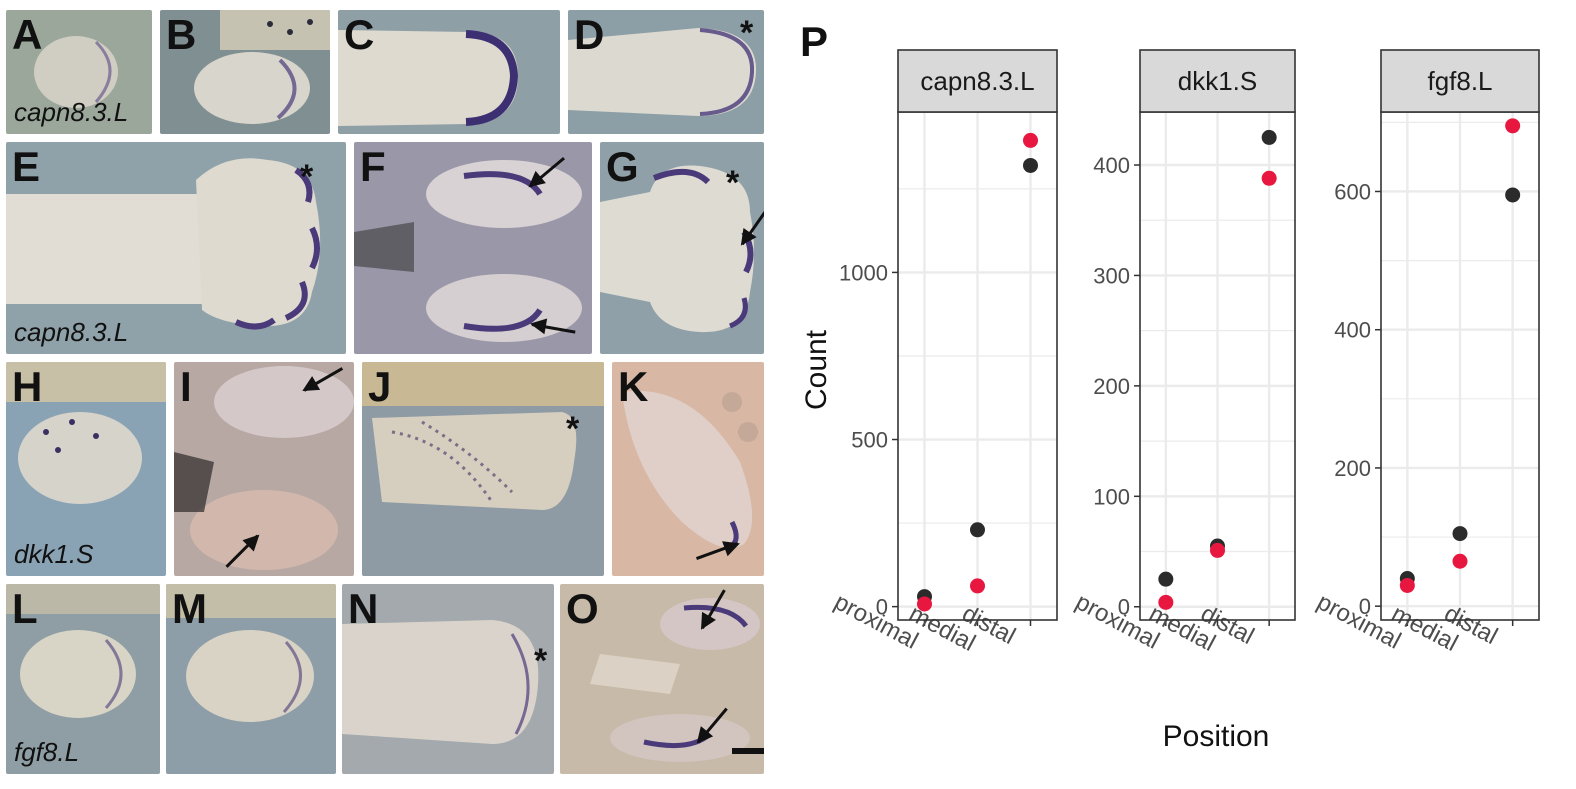 Image resolution: width=1576 pixels, height=789 pixels. I want to click on micrograph-panel-n: N *, so click(448, 679).